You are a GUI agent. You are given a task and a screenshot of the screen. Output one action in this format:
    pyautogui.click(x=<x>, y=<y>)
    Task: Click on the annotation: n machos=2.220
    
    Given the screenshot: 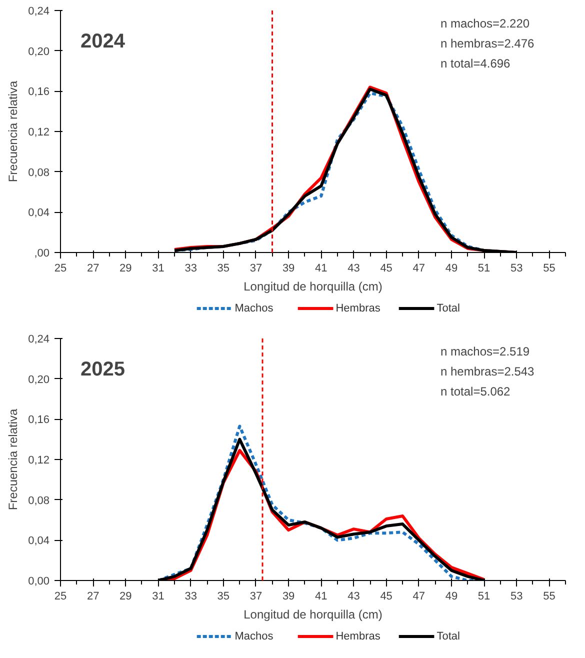 What is the action you would take?
    pyautogui.click(x=485, y=23)
    